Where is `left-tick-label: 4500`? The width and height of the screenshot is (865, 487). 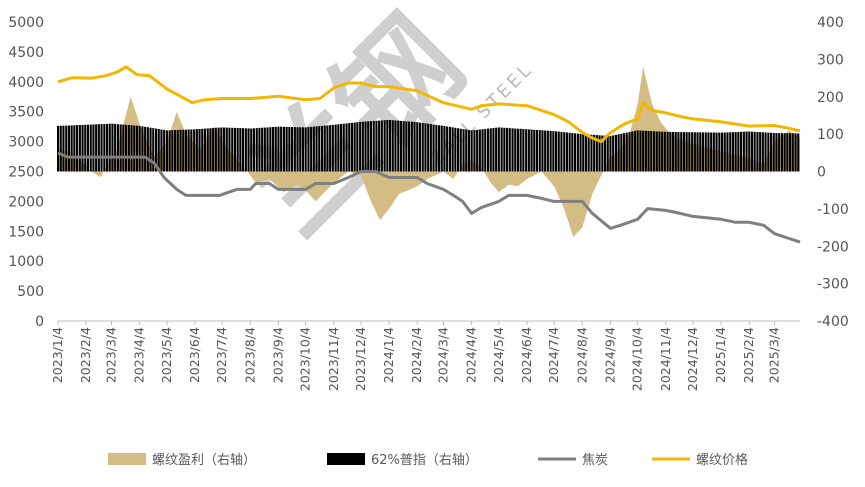 left-tick-label: 4500 is located at coordinates (26, 53).